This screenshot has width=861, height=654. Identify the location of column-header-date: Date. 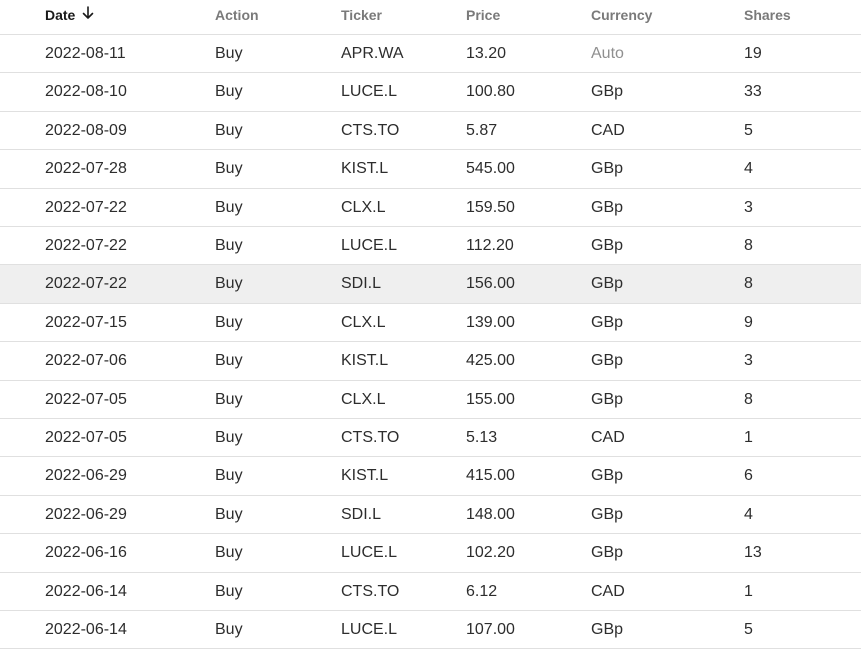
(70, 14).